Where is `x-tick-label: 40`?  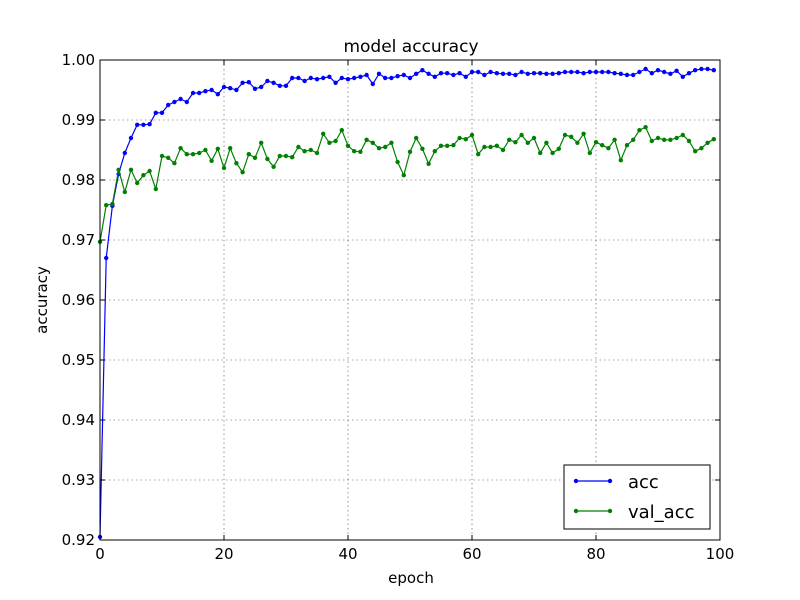
x-tick-label: 40 is located at coordinates (347, 554).